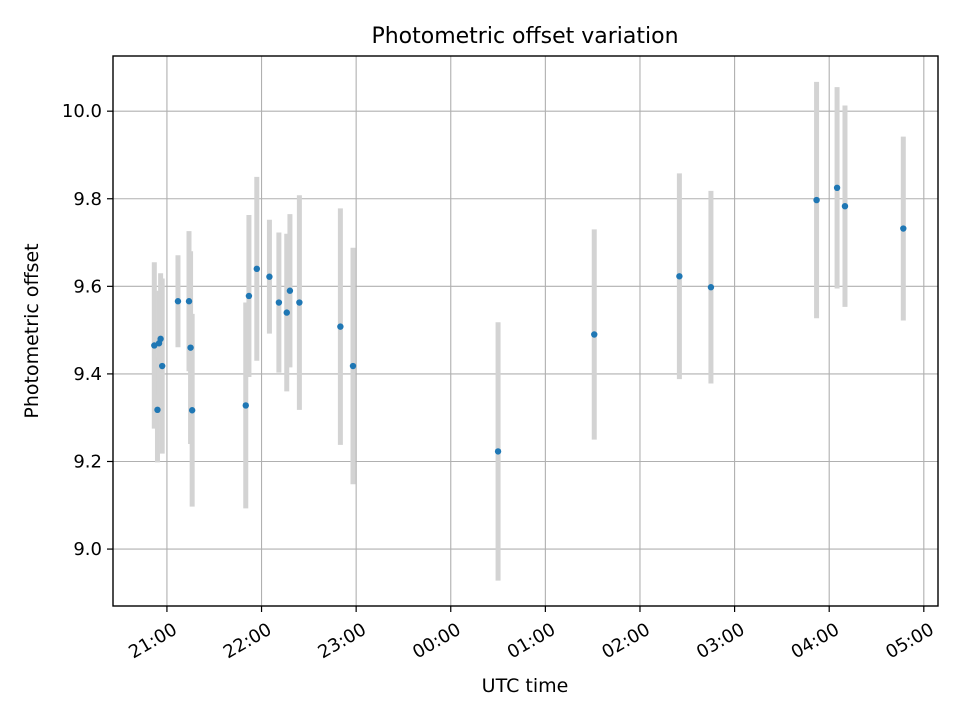  I want to click on x-tick-label: 22:00, so click(247, 641).